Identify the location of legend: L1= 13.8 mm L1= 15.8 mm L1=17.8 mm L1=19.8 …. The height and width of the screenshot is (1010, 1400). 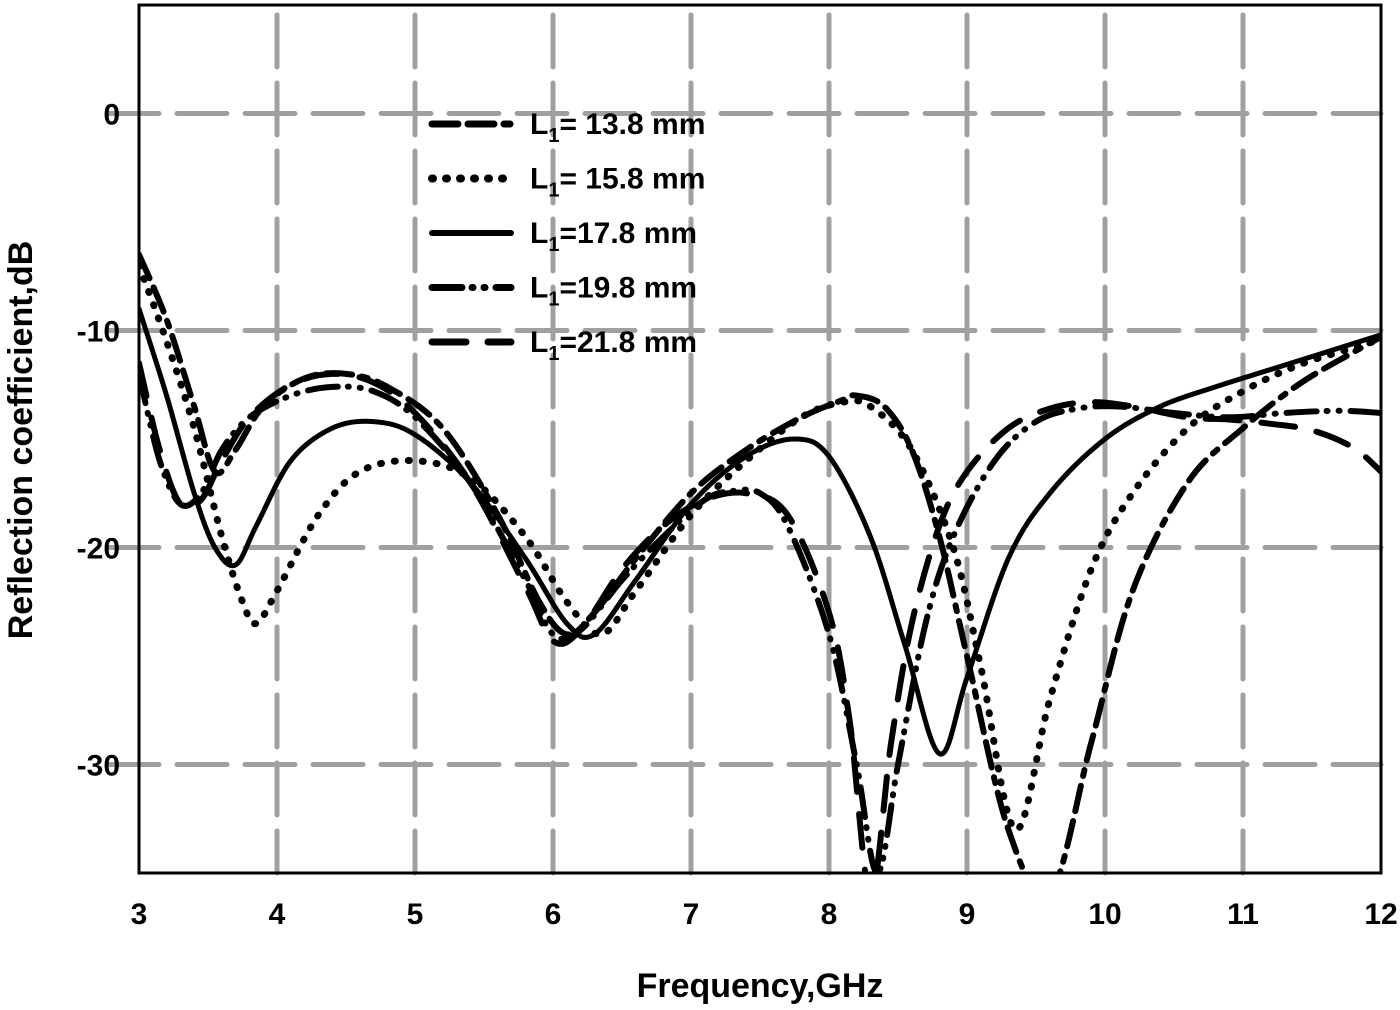
(566, 236).